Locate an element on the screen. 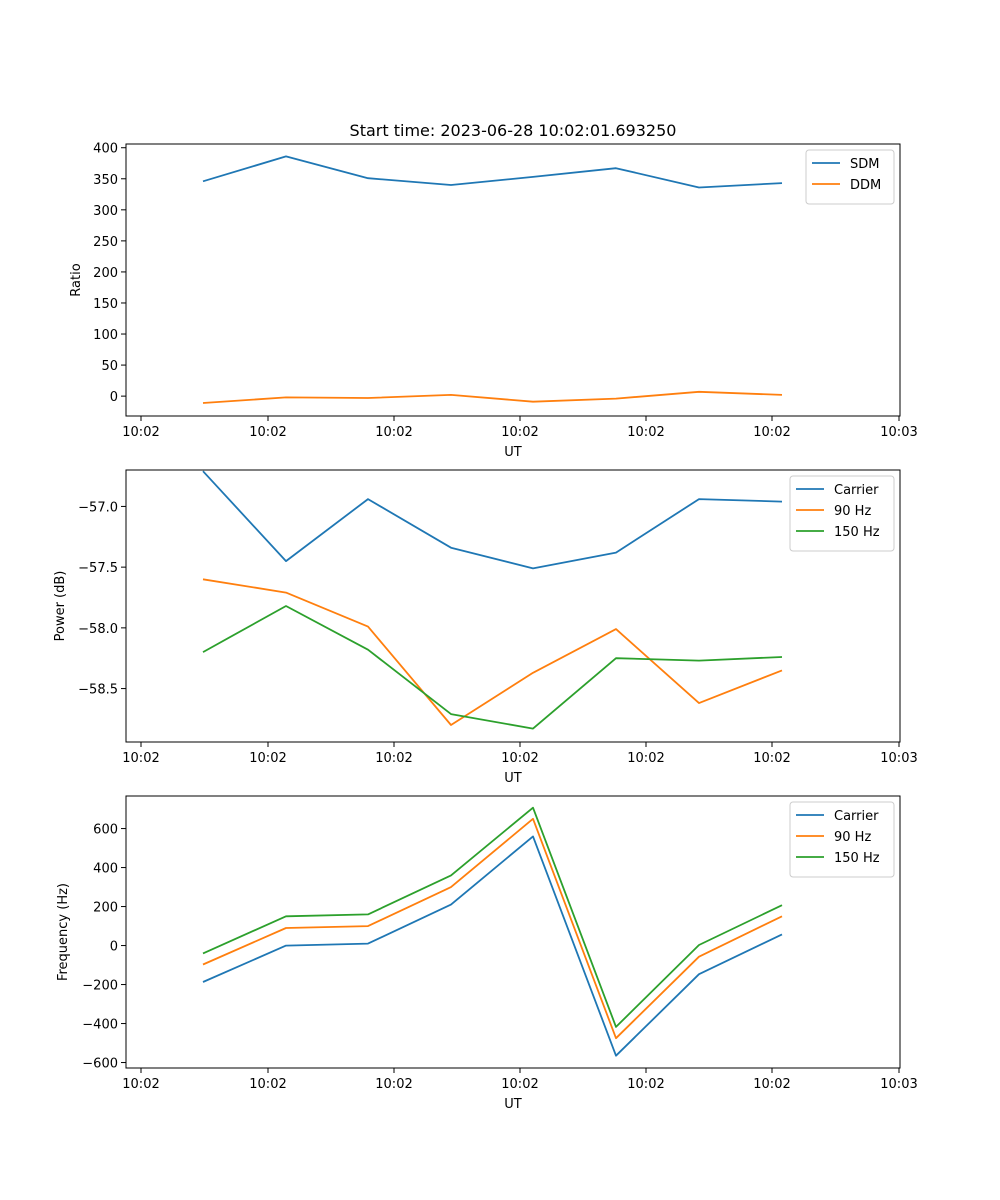 This screenshot has height=1200, width=1000. y-axis-label: Frequency (Hz) is located at coordinates (63, 932).